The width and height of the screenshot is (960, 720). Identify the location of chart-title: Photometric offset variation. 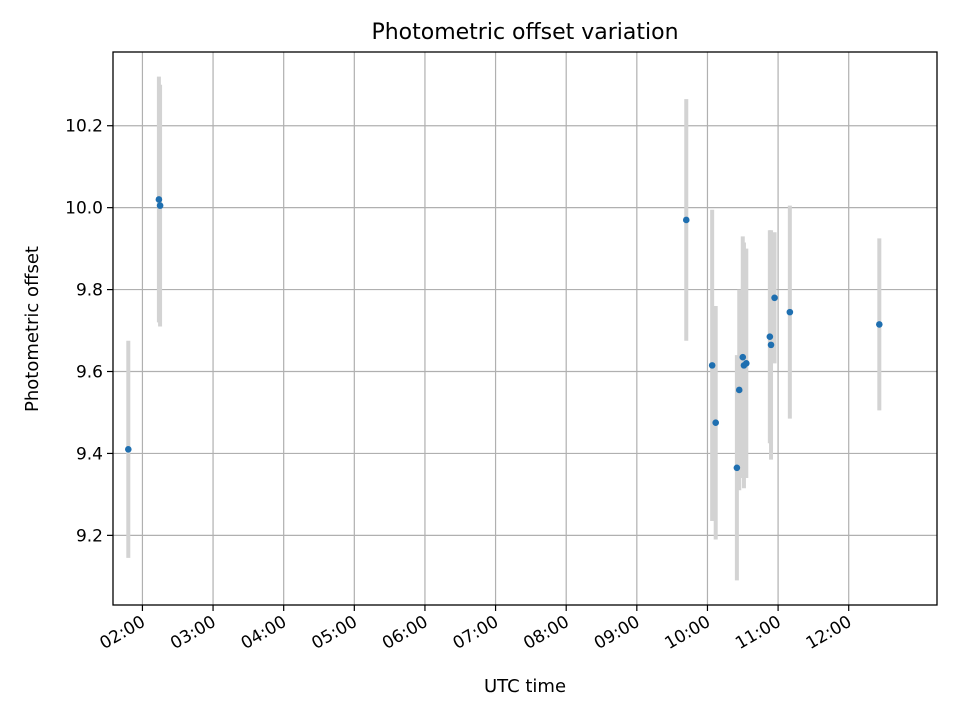
(524, 32).